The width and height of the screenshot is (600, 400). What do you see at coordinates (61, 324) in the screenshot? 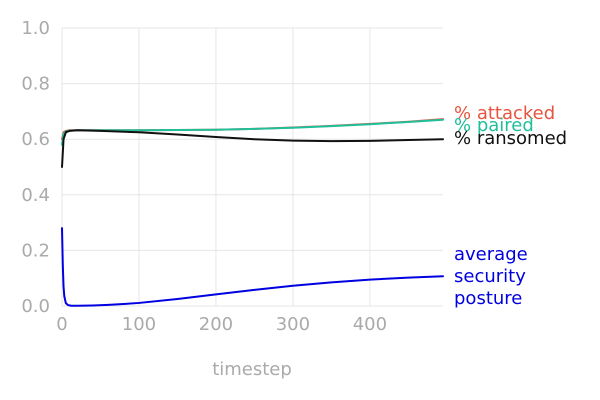
I see `x-tick-label: 0` at bounding box center [61, 324].